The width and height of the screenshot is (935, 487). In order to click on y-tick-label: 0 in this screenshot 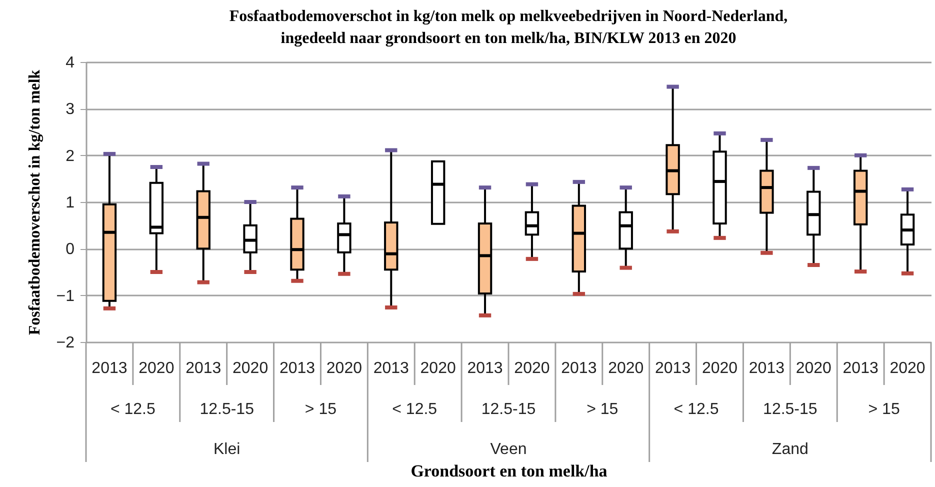, I will do `click(70, 249)`.